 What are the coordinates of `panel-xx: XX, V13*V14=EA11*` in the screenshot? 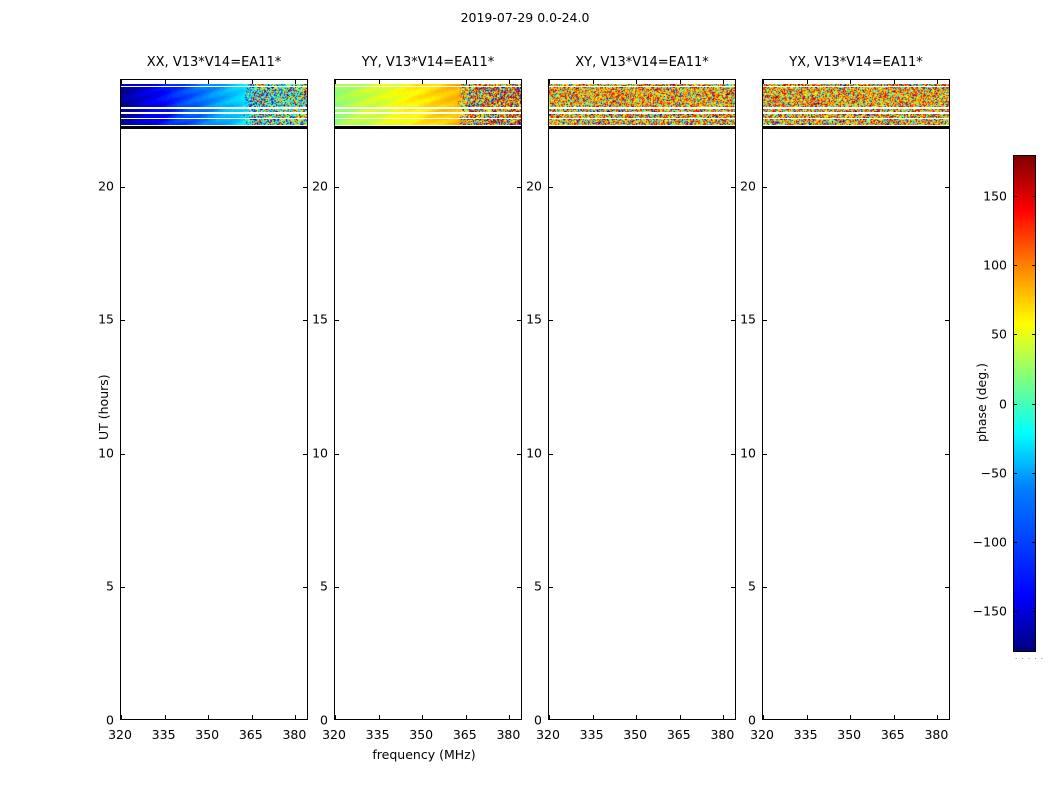 It's located at (214, 387).